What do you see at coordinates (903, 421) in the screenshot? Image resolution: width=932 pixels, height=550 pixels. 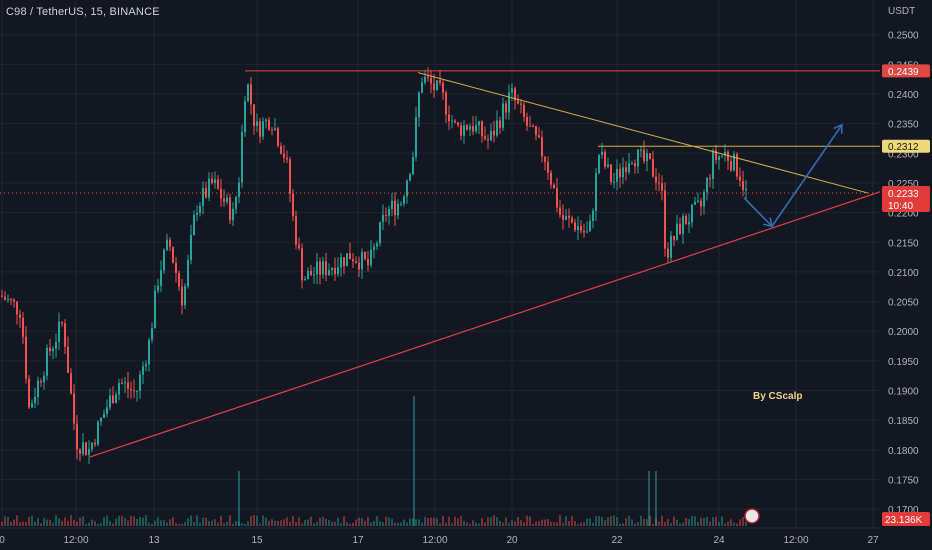 I see `y-tick-label: 0.1850` at bounding box center [903, 421].